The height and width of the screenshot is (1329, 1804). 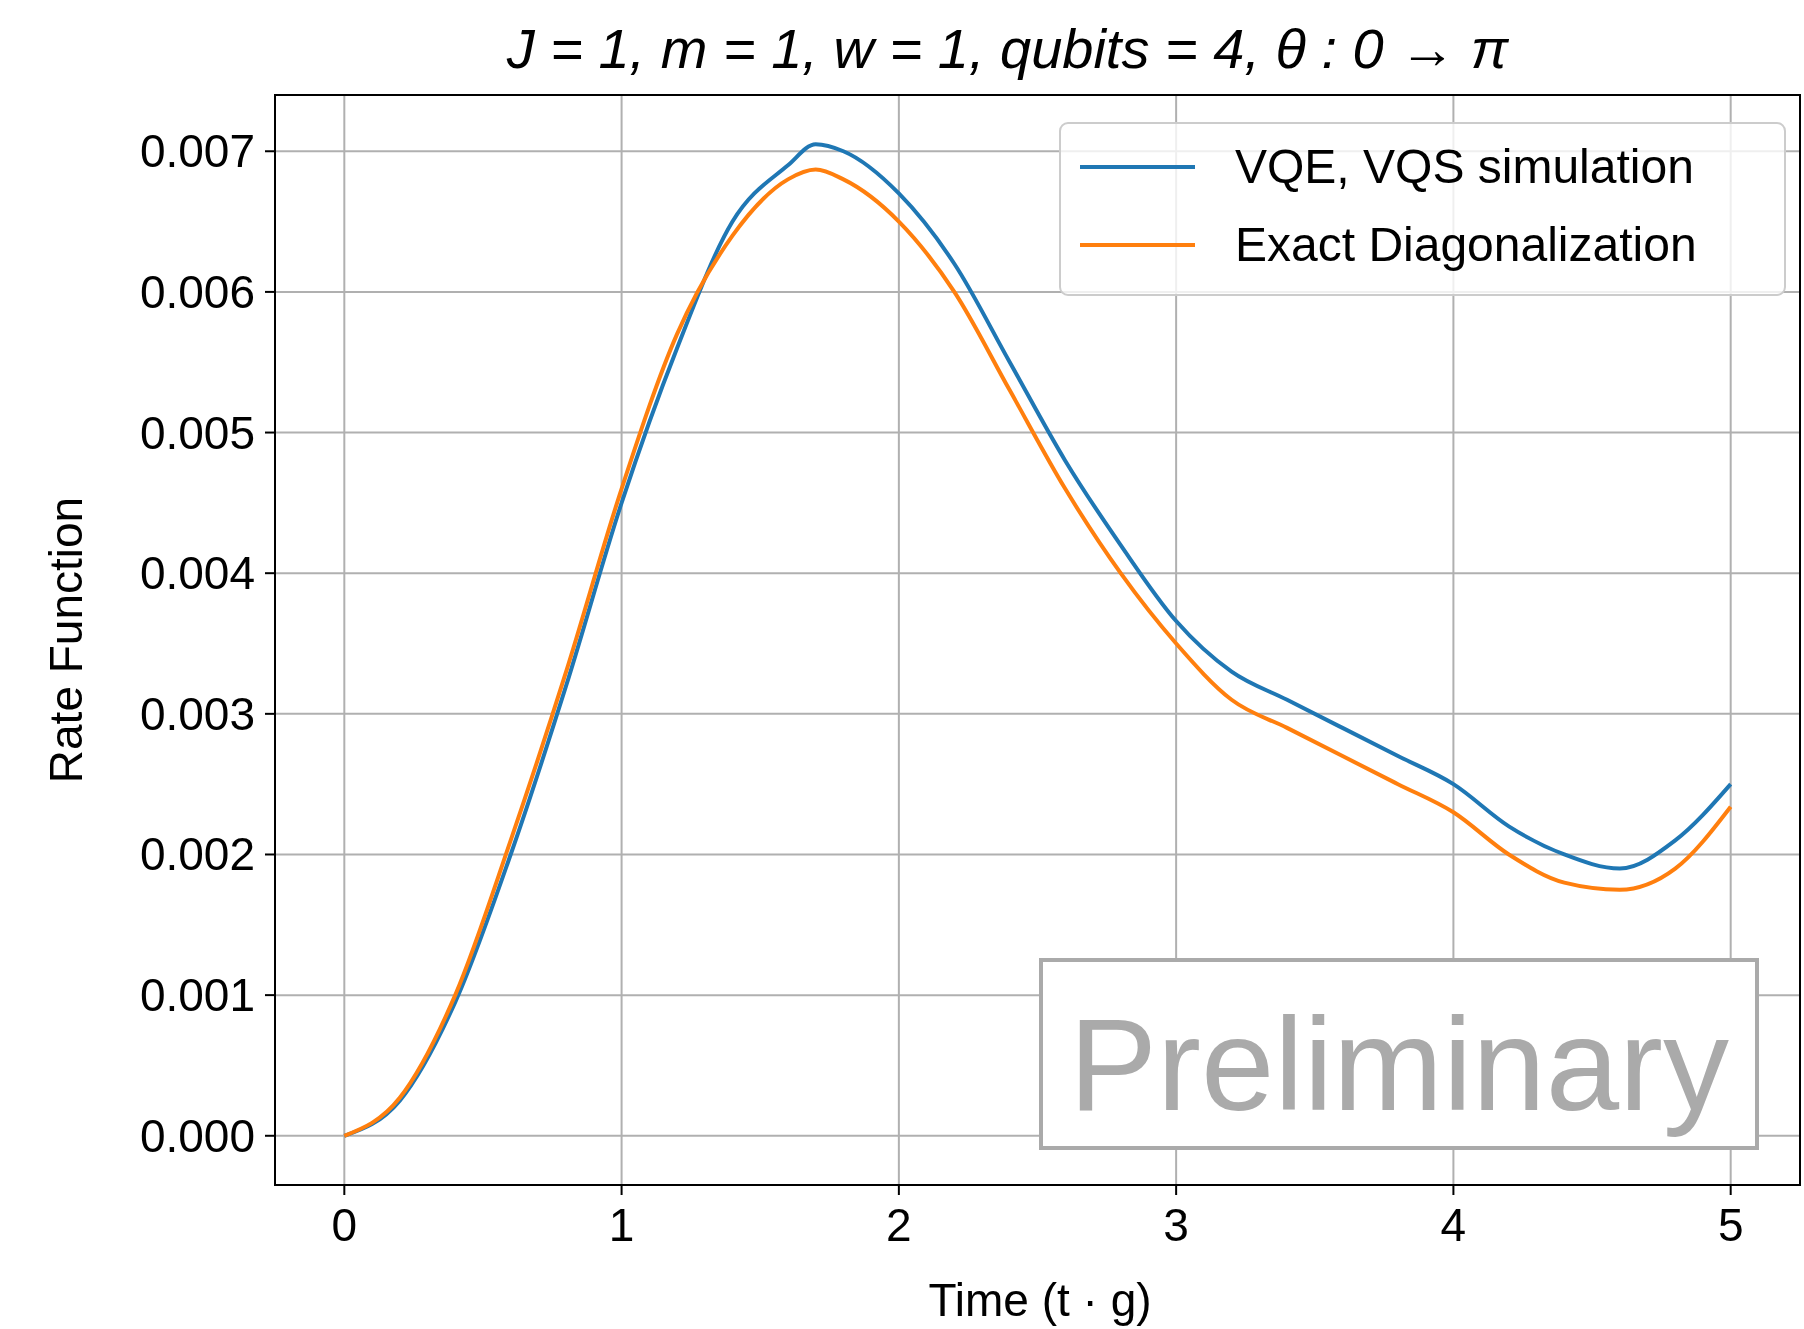 What do you see at coordinates (197, 151) in the screenshot?
I see `y-tick-label: 0.007` at bounding box center [197, 151].